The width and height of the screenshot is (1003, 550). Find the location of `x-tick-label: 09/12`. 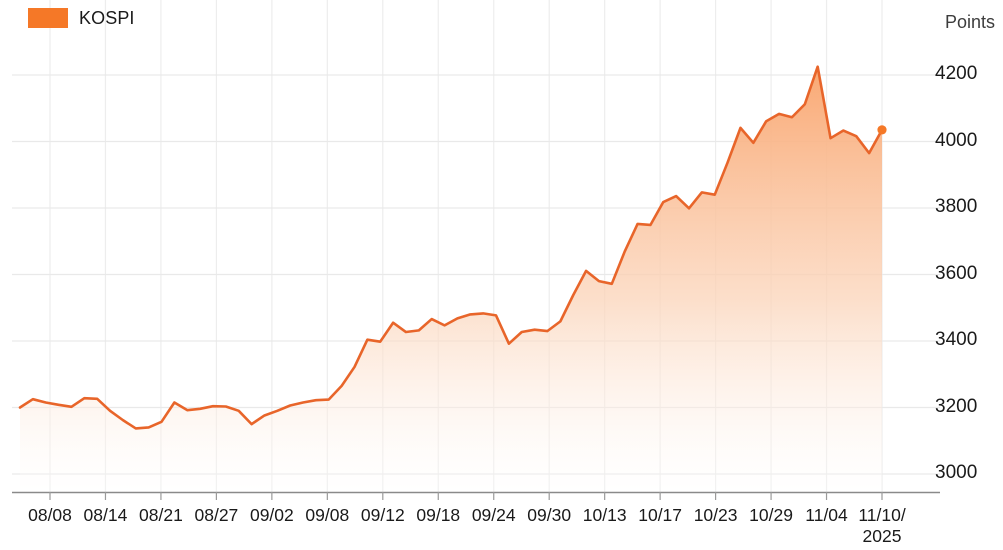

x-tick-label: 09/12 is located at coordinates (382, 515).